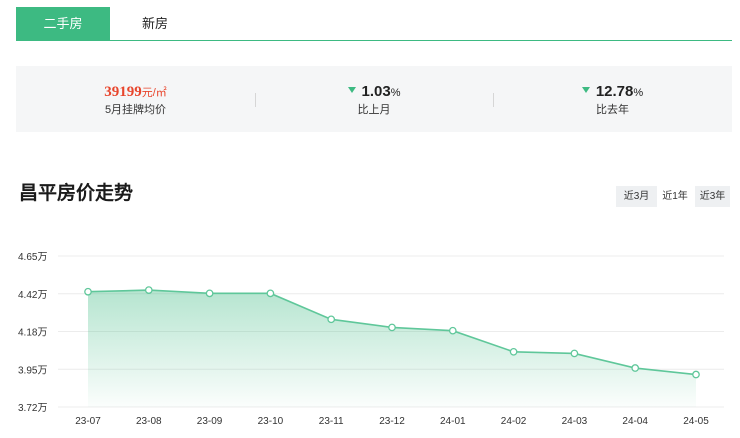 The width and height of the screenshot is (740, 438). What do you see at coordinates (331, 421) in the screenshot?
I see `x-tick-label: 23-11` at bounding box center [331, 421].